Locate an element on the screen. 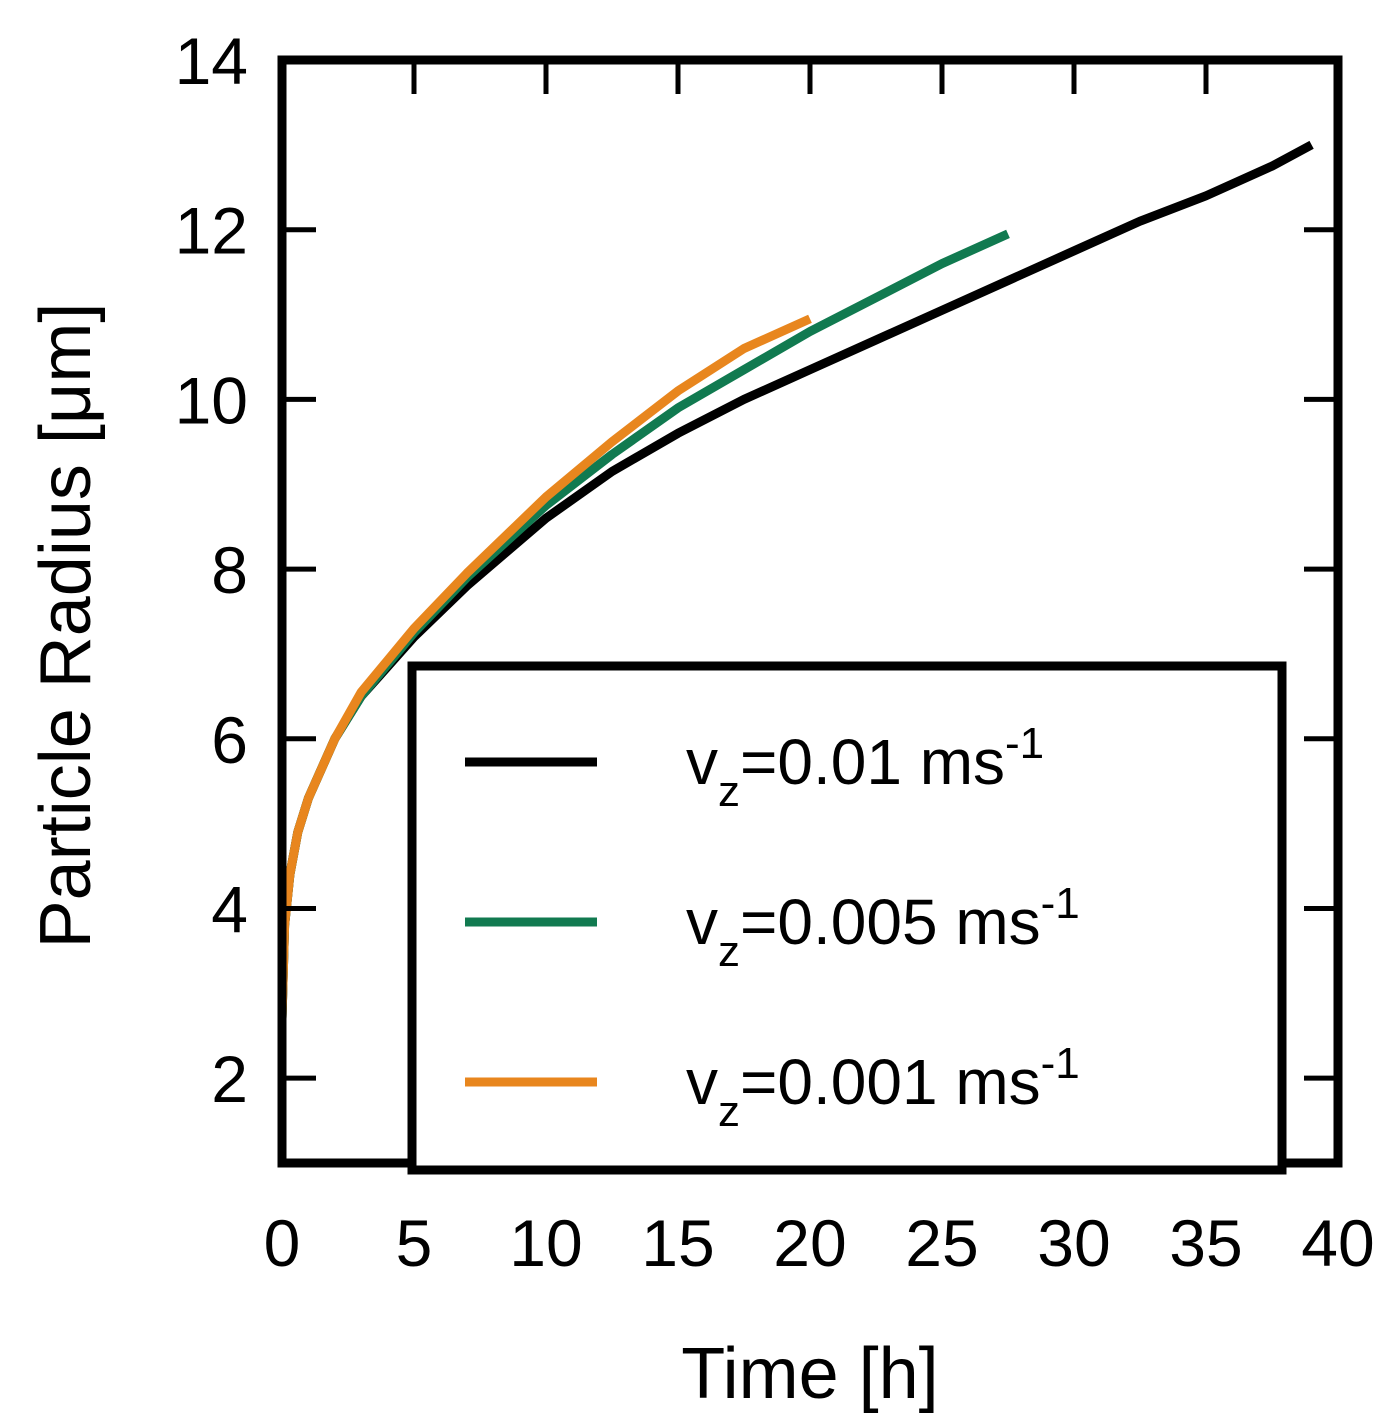 The image size is (1398, 1423). y-tick-label: 4 is located at coordinates (229, 909).